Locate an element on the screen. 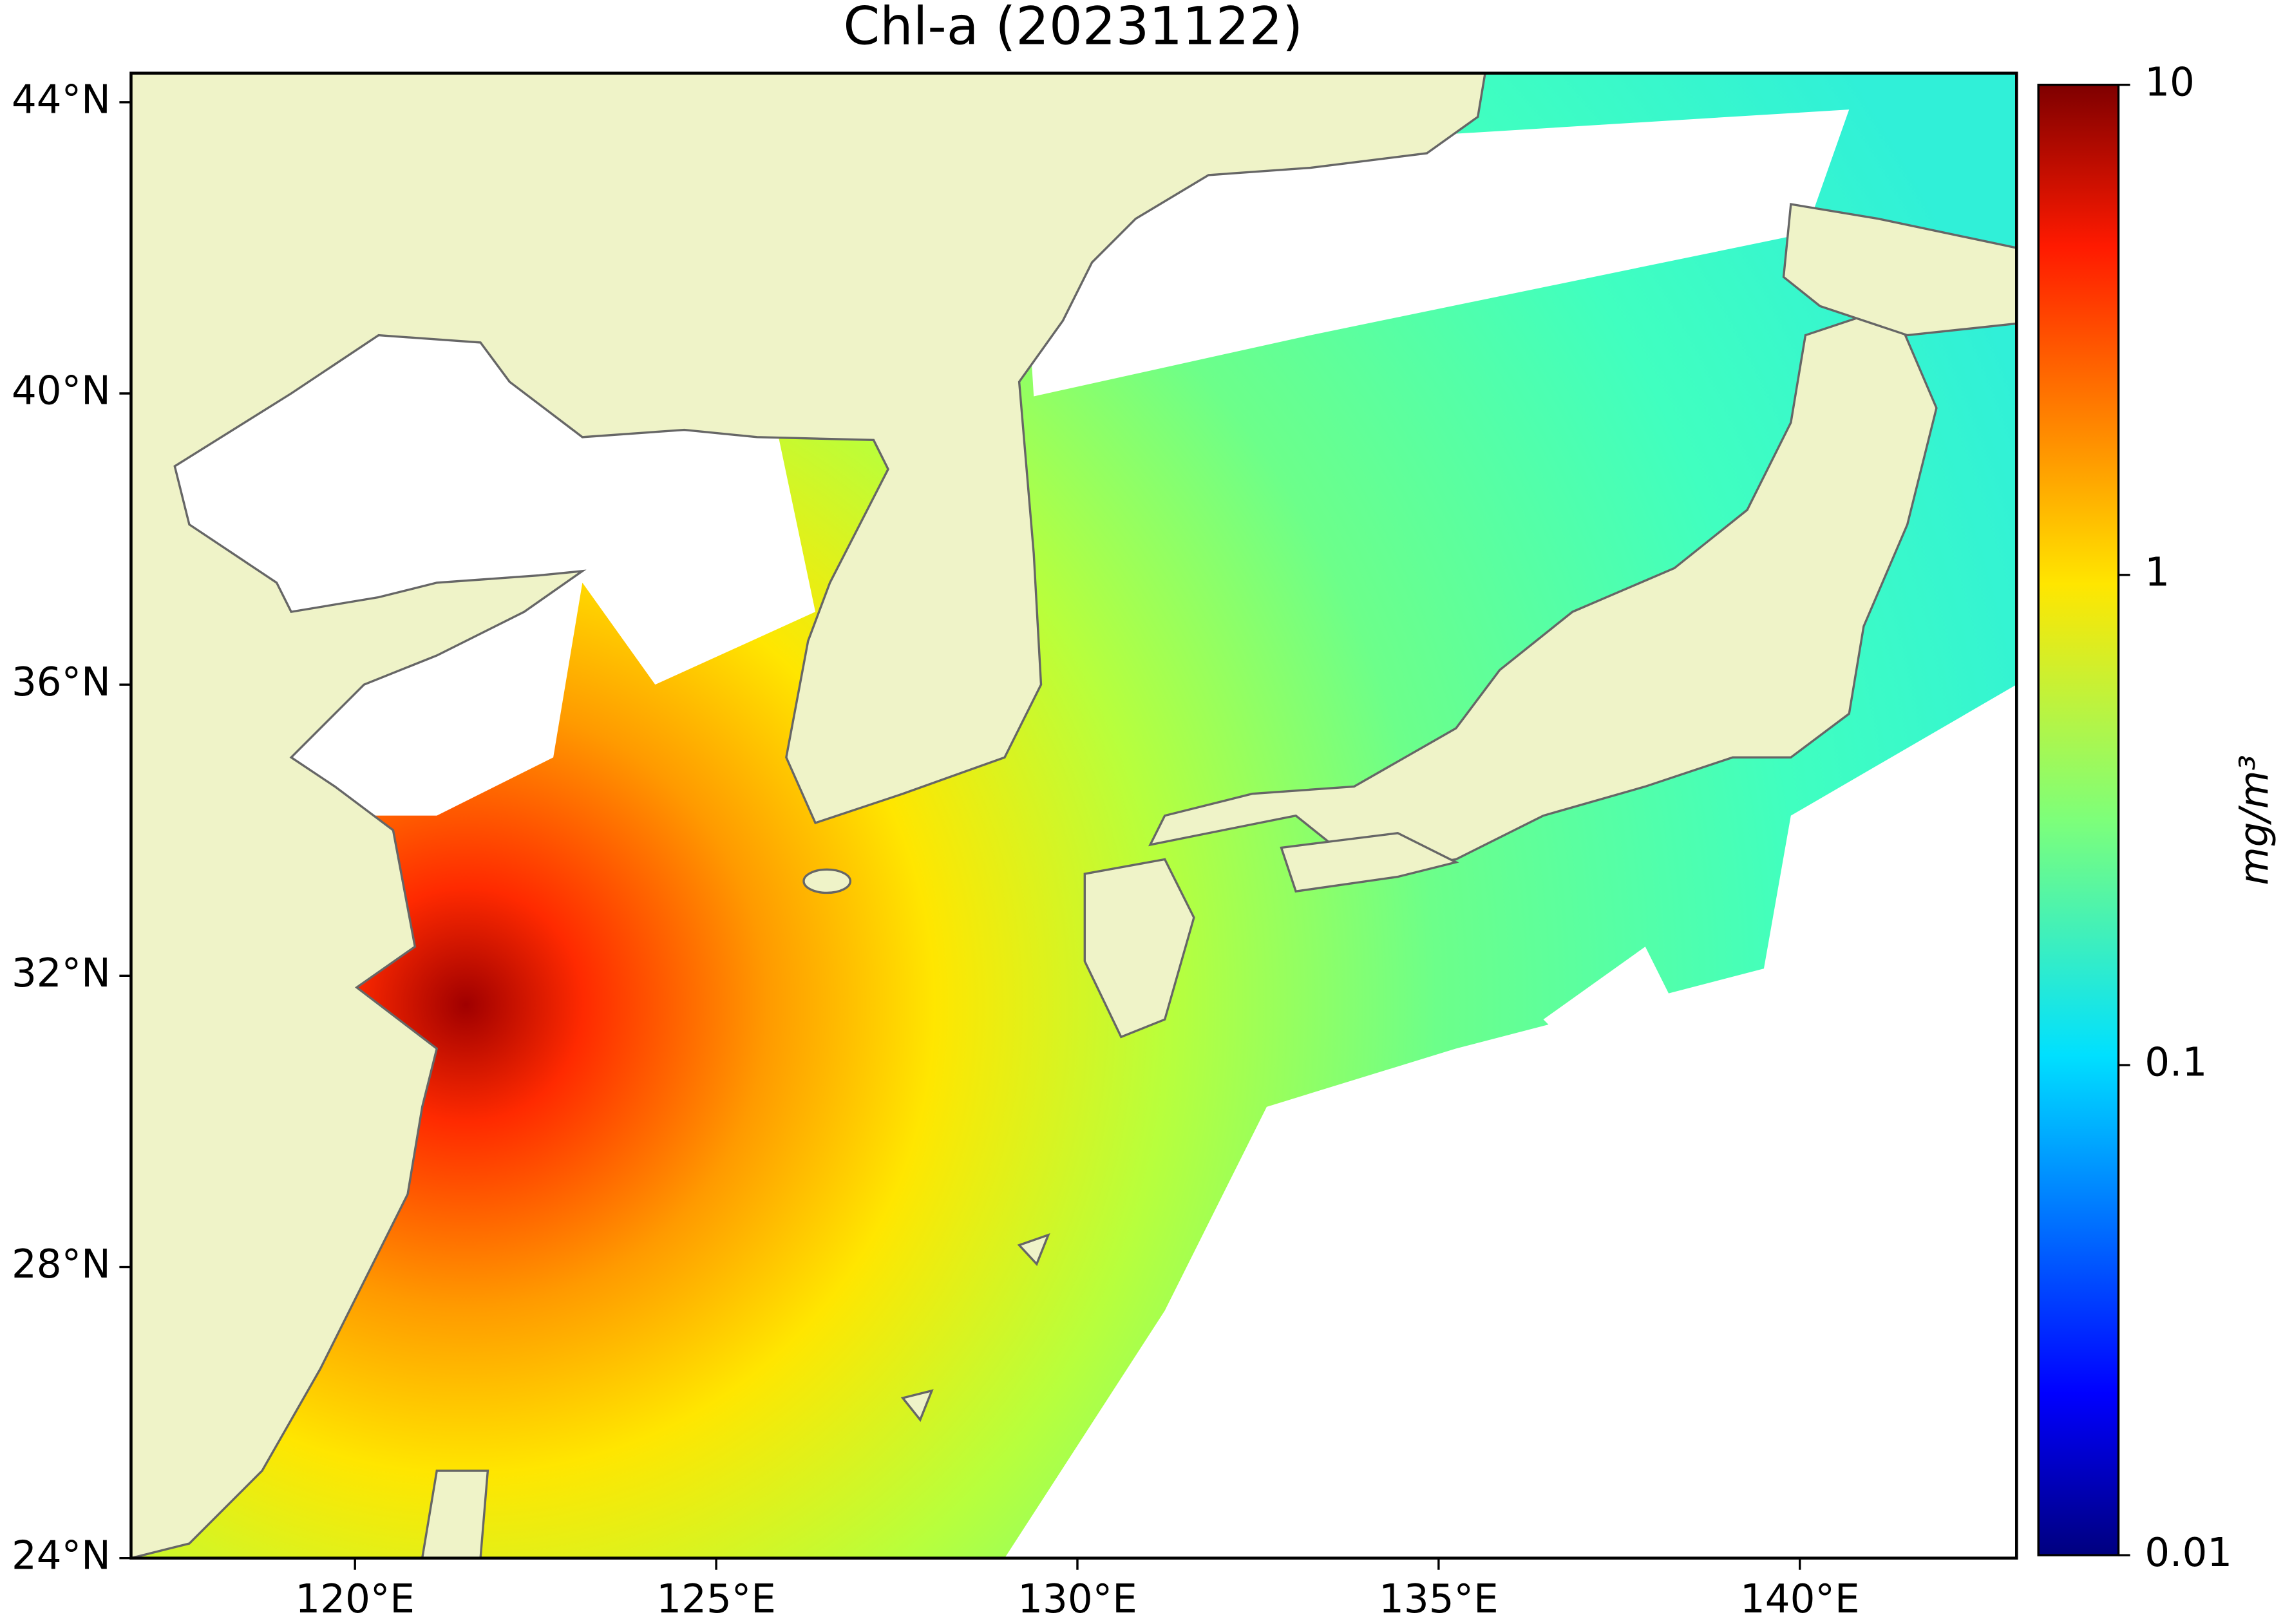  x-tick-label: 130°E is located at coordinates (1077, 1599).